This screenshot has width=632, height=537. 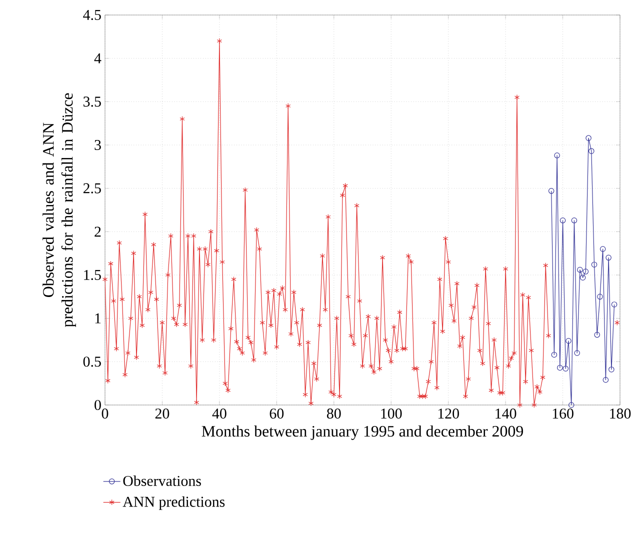 I want to click on y-tick-label: 0, so click(x=97, y=405).